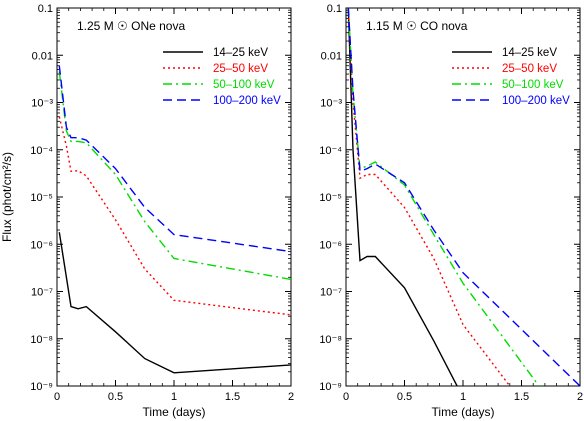 The height and width of the screenshot is (421, 584). What do you see at coordinates (417, 26) in the screenshot?
I see `panel-title: 1.15 M ☉ CO nova` at bounding box center [417, 26].